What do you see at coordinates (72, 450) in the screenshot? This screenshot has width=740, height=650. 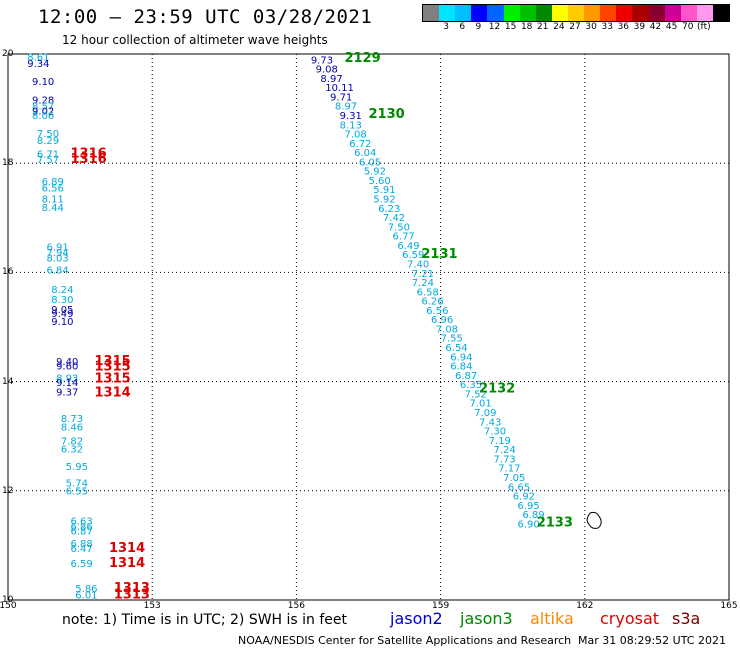 I see `wave-height-label: 6.32` at bounding box center [72, 450].